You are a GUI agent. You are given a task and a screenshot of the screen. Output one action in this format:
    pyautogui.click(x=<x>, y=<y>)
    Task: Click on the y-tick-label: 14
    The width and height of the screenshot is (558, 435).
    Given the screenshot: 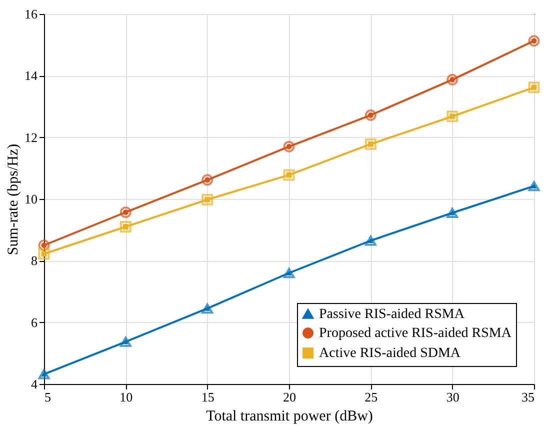 What is the action you would take?
    pyautogui.click(x=31, y=76)
    